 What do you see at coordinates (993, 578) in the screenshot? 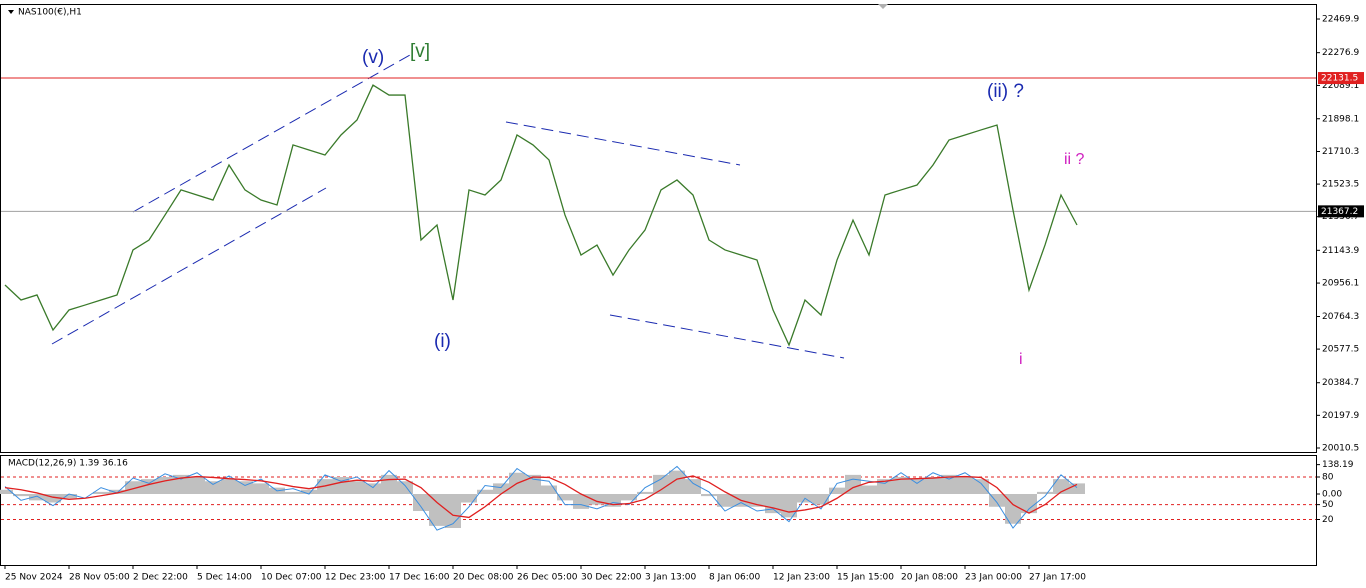
I see `x-tick-label: 23 Jan 00:00` at bounding box center [993, 578].